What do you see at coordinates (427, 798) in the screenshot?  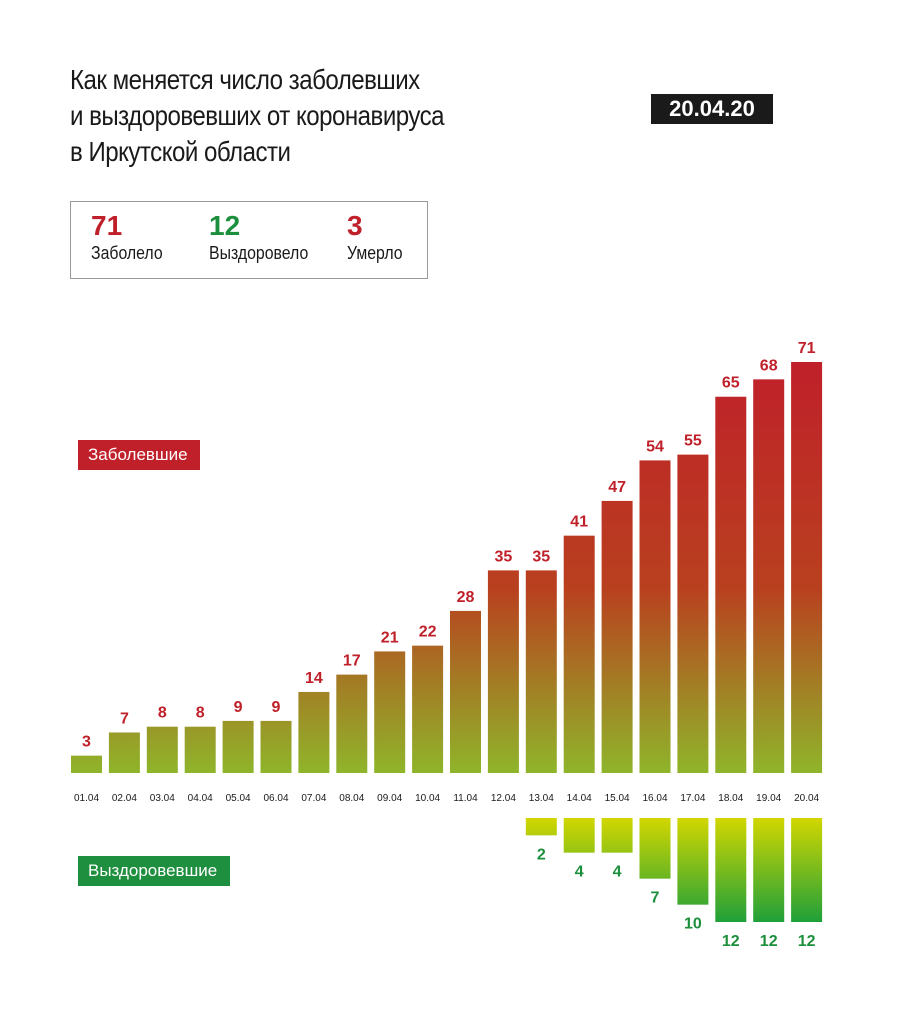 I see `x-tick-label: 10.04` at bounding box center [427, 798].